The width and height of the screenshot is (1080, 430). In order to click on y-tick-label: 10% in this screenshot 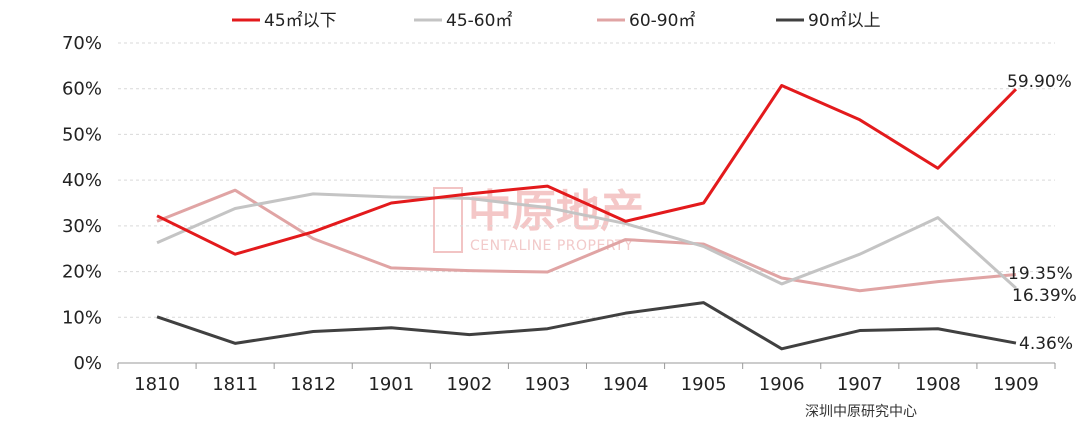, I will do `click(82, 317)`.